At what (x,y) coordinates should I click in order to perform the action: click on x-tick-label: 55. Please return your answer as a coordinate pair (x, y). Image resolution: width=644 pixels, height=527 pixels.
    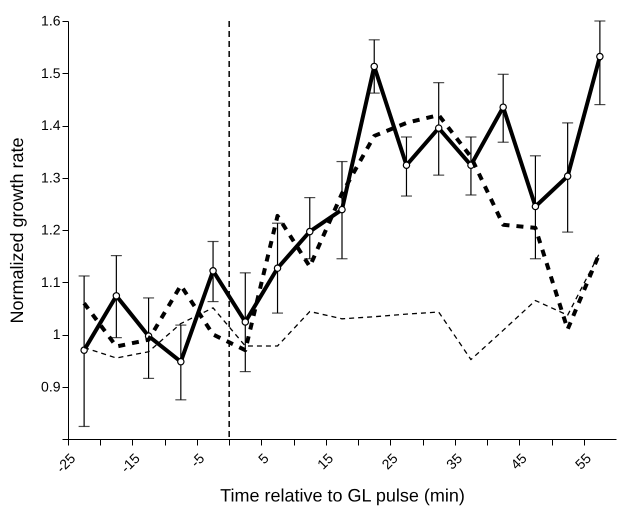
    Looking at the image, I should click on (583, 461).